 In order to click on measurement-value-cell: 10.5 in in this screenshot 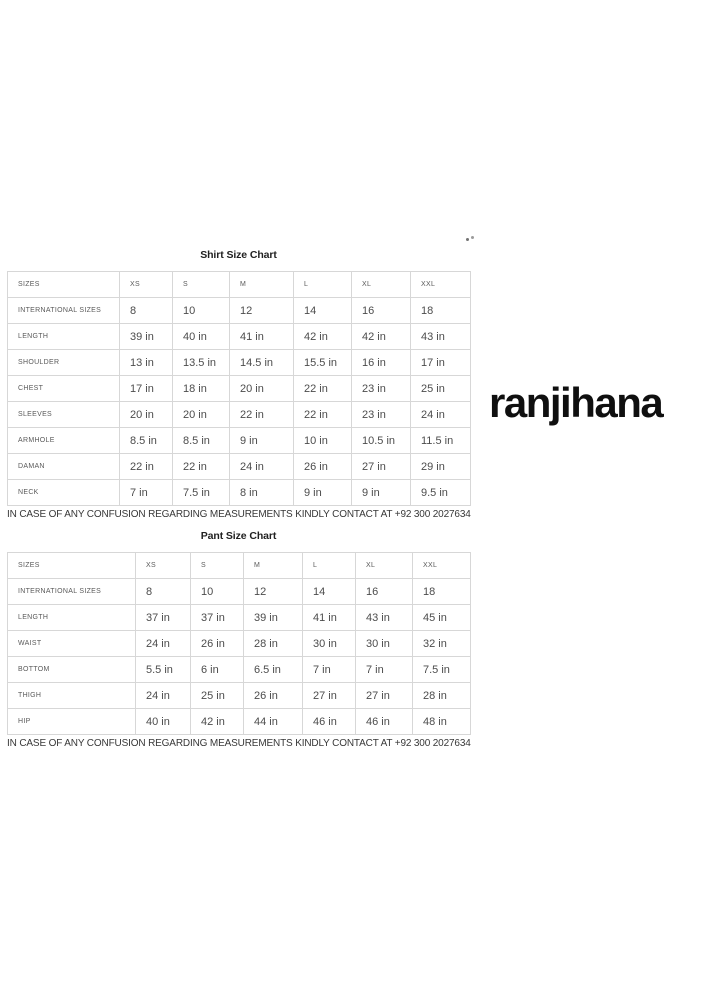, I will do `click(381, 440)`.